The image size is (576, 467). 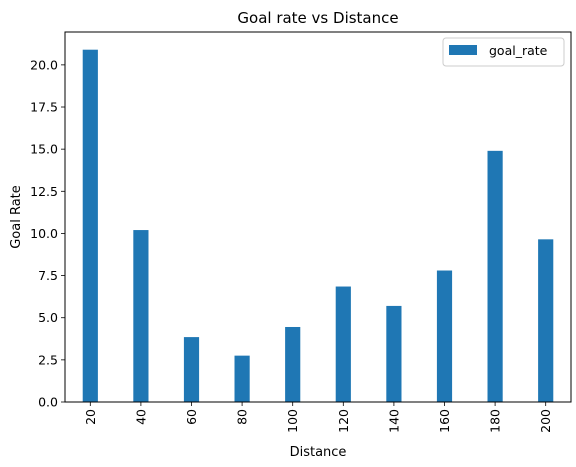 I want to click on y-tick-label: 20.0, so click(x=44, y=64).